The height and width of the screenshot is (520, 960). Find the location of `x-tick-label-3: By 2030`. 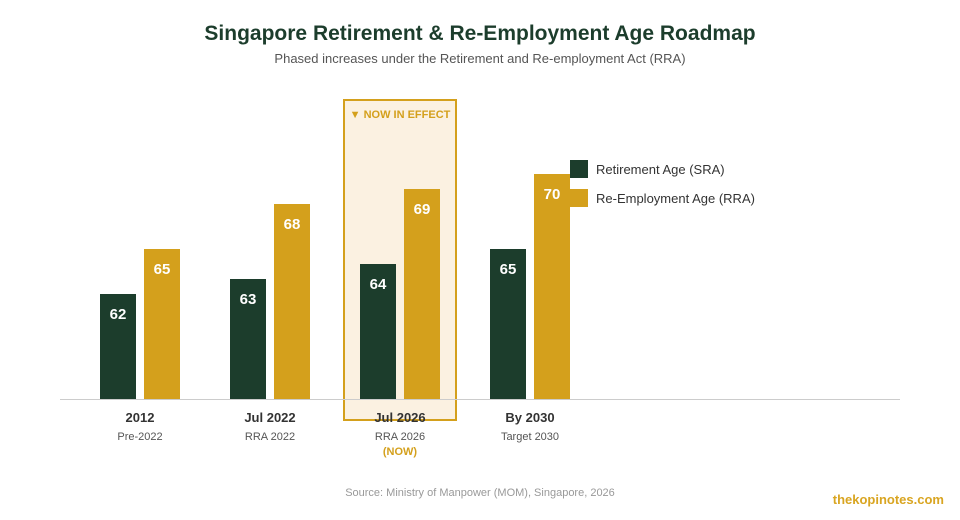

x-tick-label-3: By 2030 is located at coordinates (529, 417).